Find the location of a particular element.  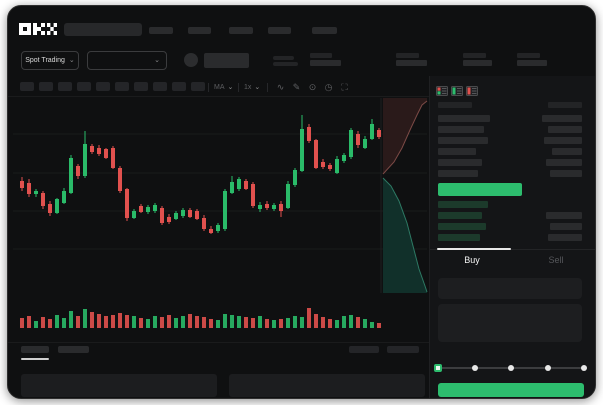

bottom-divider-line is located at coordinates (218, 342).